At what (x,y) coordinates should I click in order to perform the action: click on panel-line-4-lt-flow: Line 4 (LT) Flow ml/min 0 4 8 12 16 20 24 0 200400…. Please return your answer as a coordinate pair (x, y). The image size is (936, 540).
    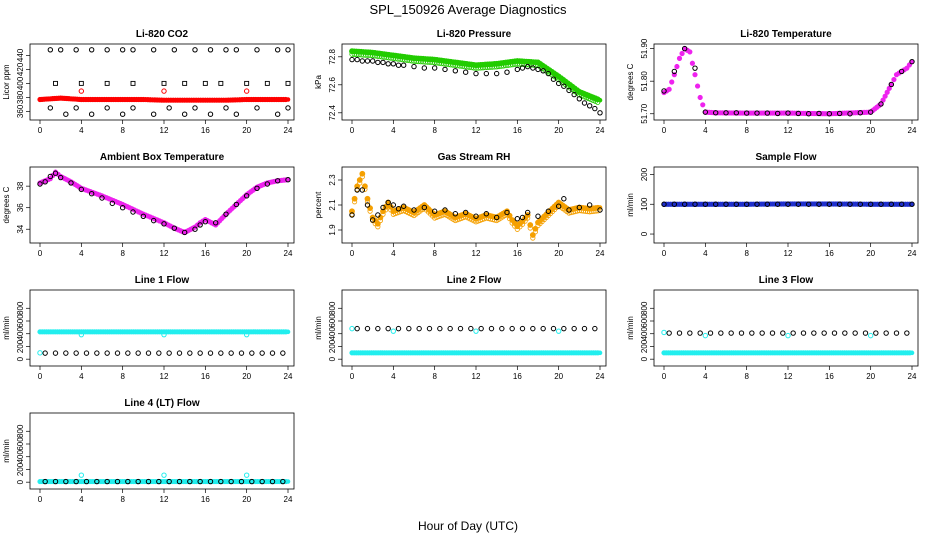
    Looking at the image, I should click on (148, 451).